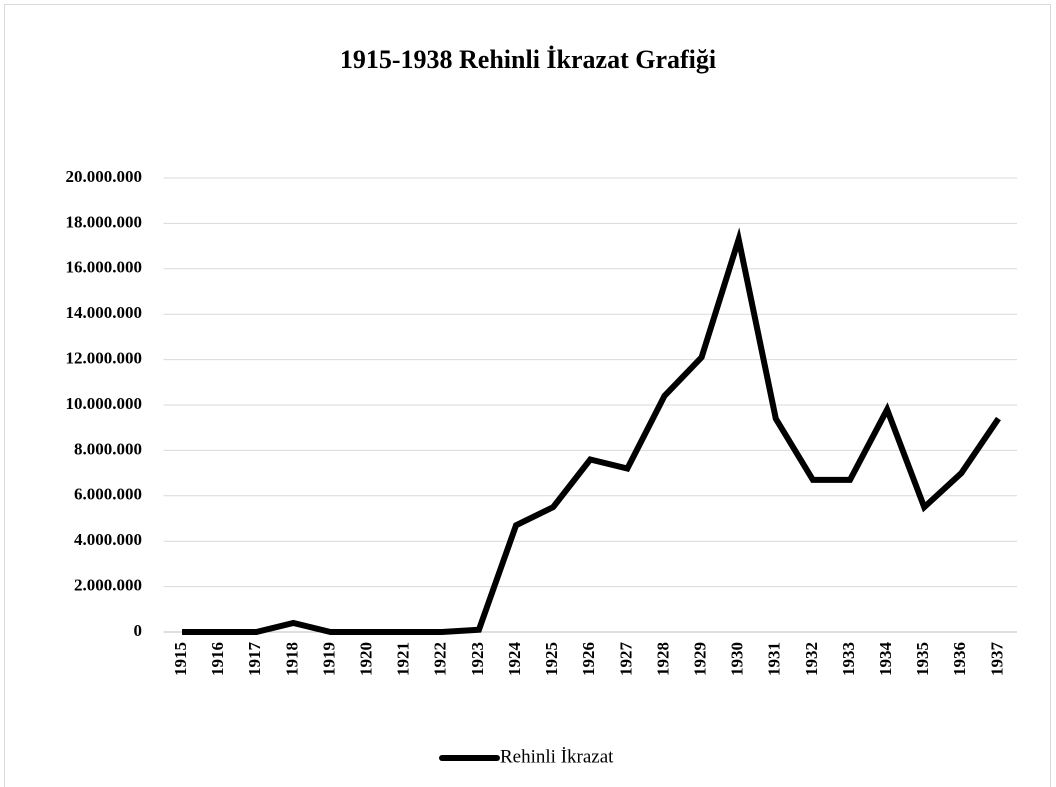  Describe the element at coordinates (737, 659) in the screenshot. I see `x-tick-label: 1930` at that location.